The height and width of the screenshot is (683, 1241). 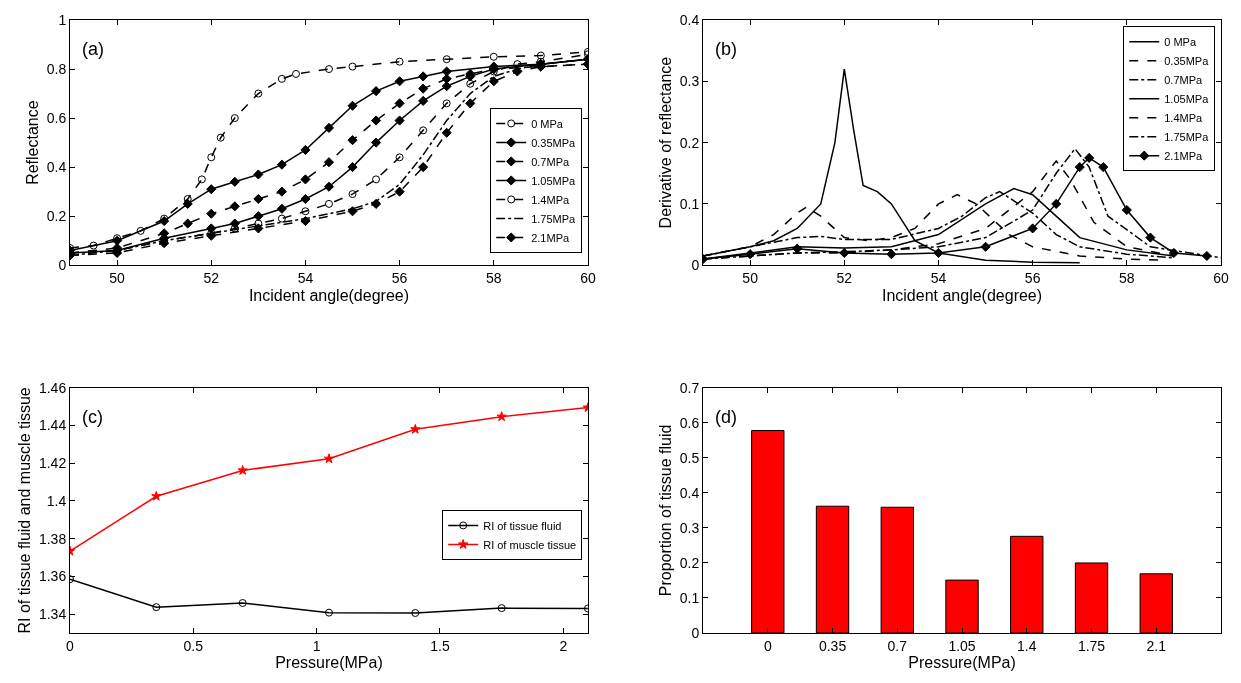 I want to click on legend-label: RI of muscle tissue, so click(x=530, y=544).